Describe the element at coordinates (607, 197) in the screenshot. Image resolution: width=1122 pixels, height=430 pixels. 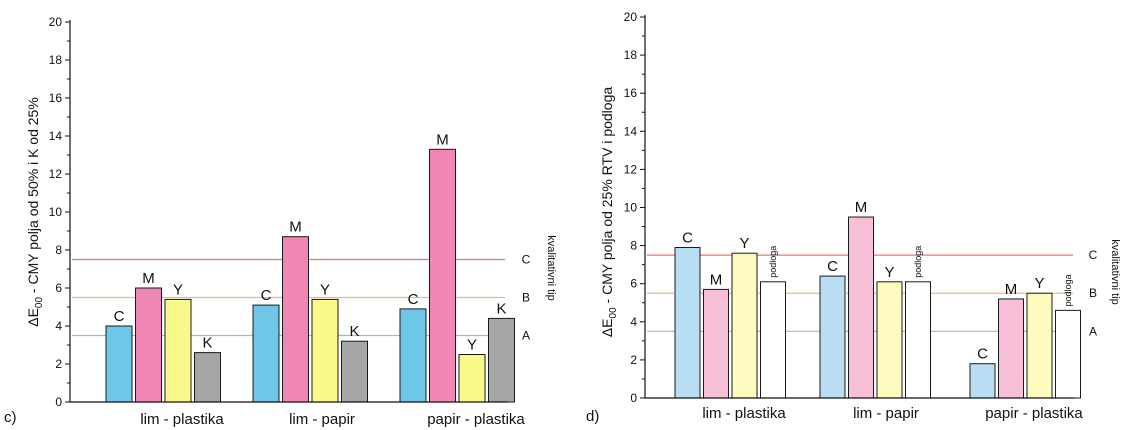
I see `y-axis-label-rest: - CMY polja od 25% RTV i podloga` at that location.